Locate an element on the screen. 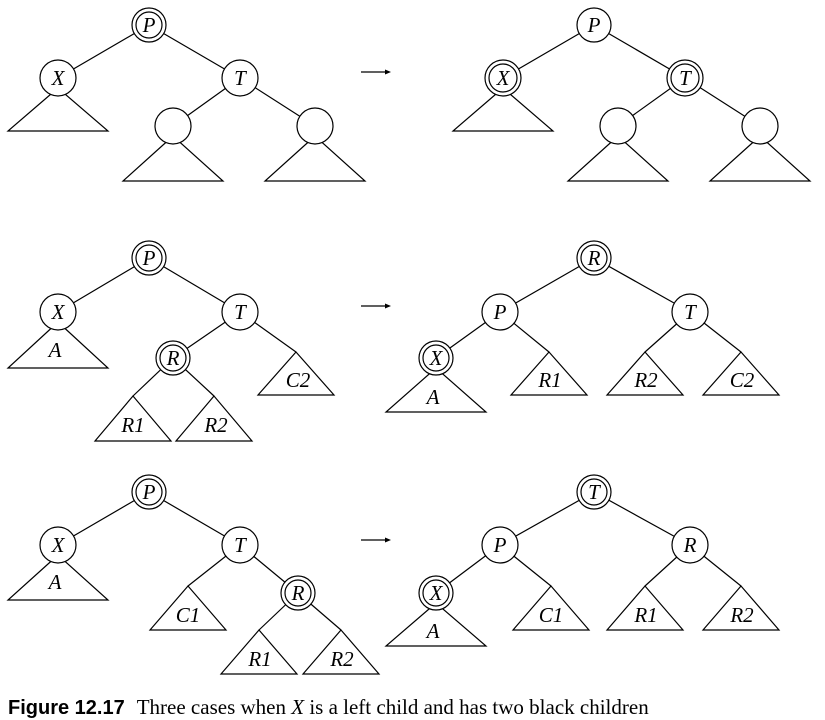 The height and width of the screenshot is (720, 825). figure-number: Figure 12.17 is located at coordinates (66, 708).